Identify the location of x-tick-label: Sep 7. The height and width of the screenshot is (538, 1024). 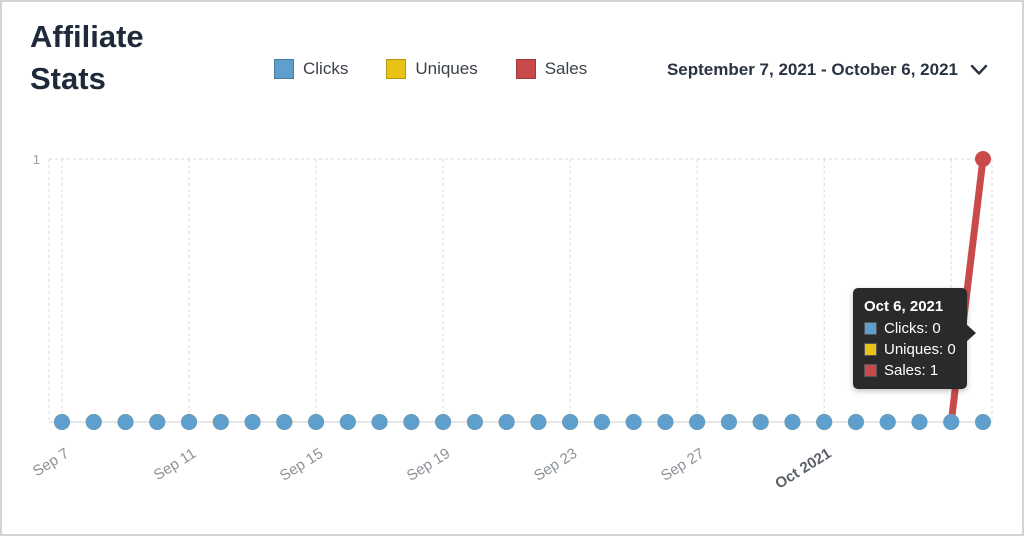
(51, 462).